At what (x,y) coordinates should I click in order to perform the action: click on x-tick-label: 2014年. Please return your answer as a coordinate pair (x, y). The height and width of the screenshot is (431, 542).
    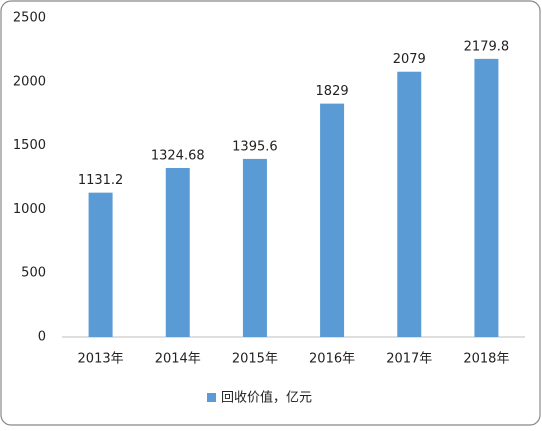
    Looking at the image, I should click on (178, 359).